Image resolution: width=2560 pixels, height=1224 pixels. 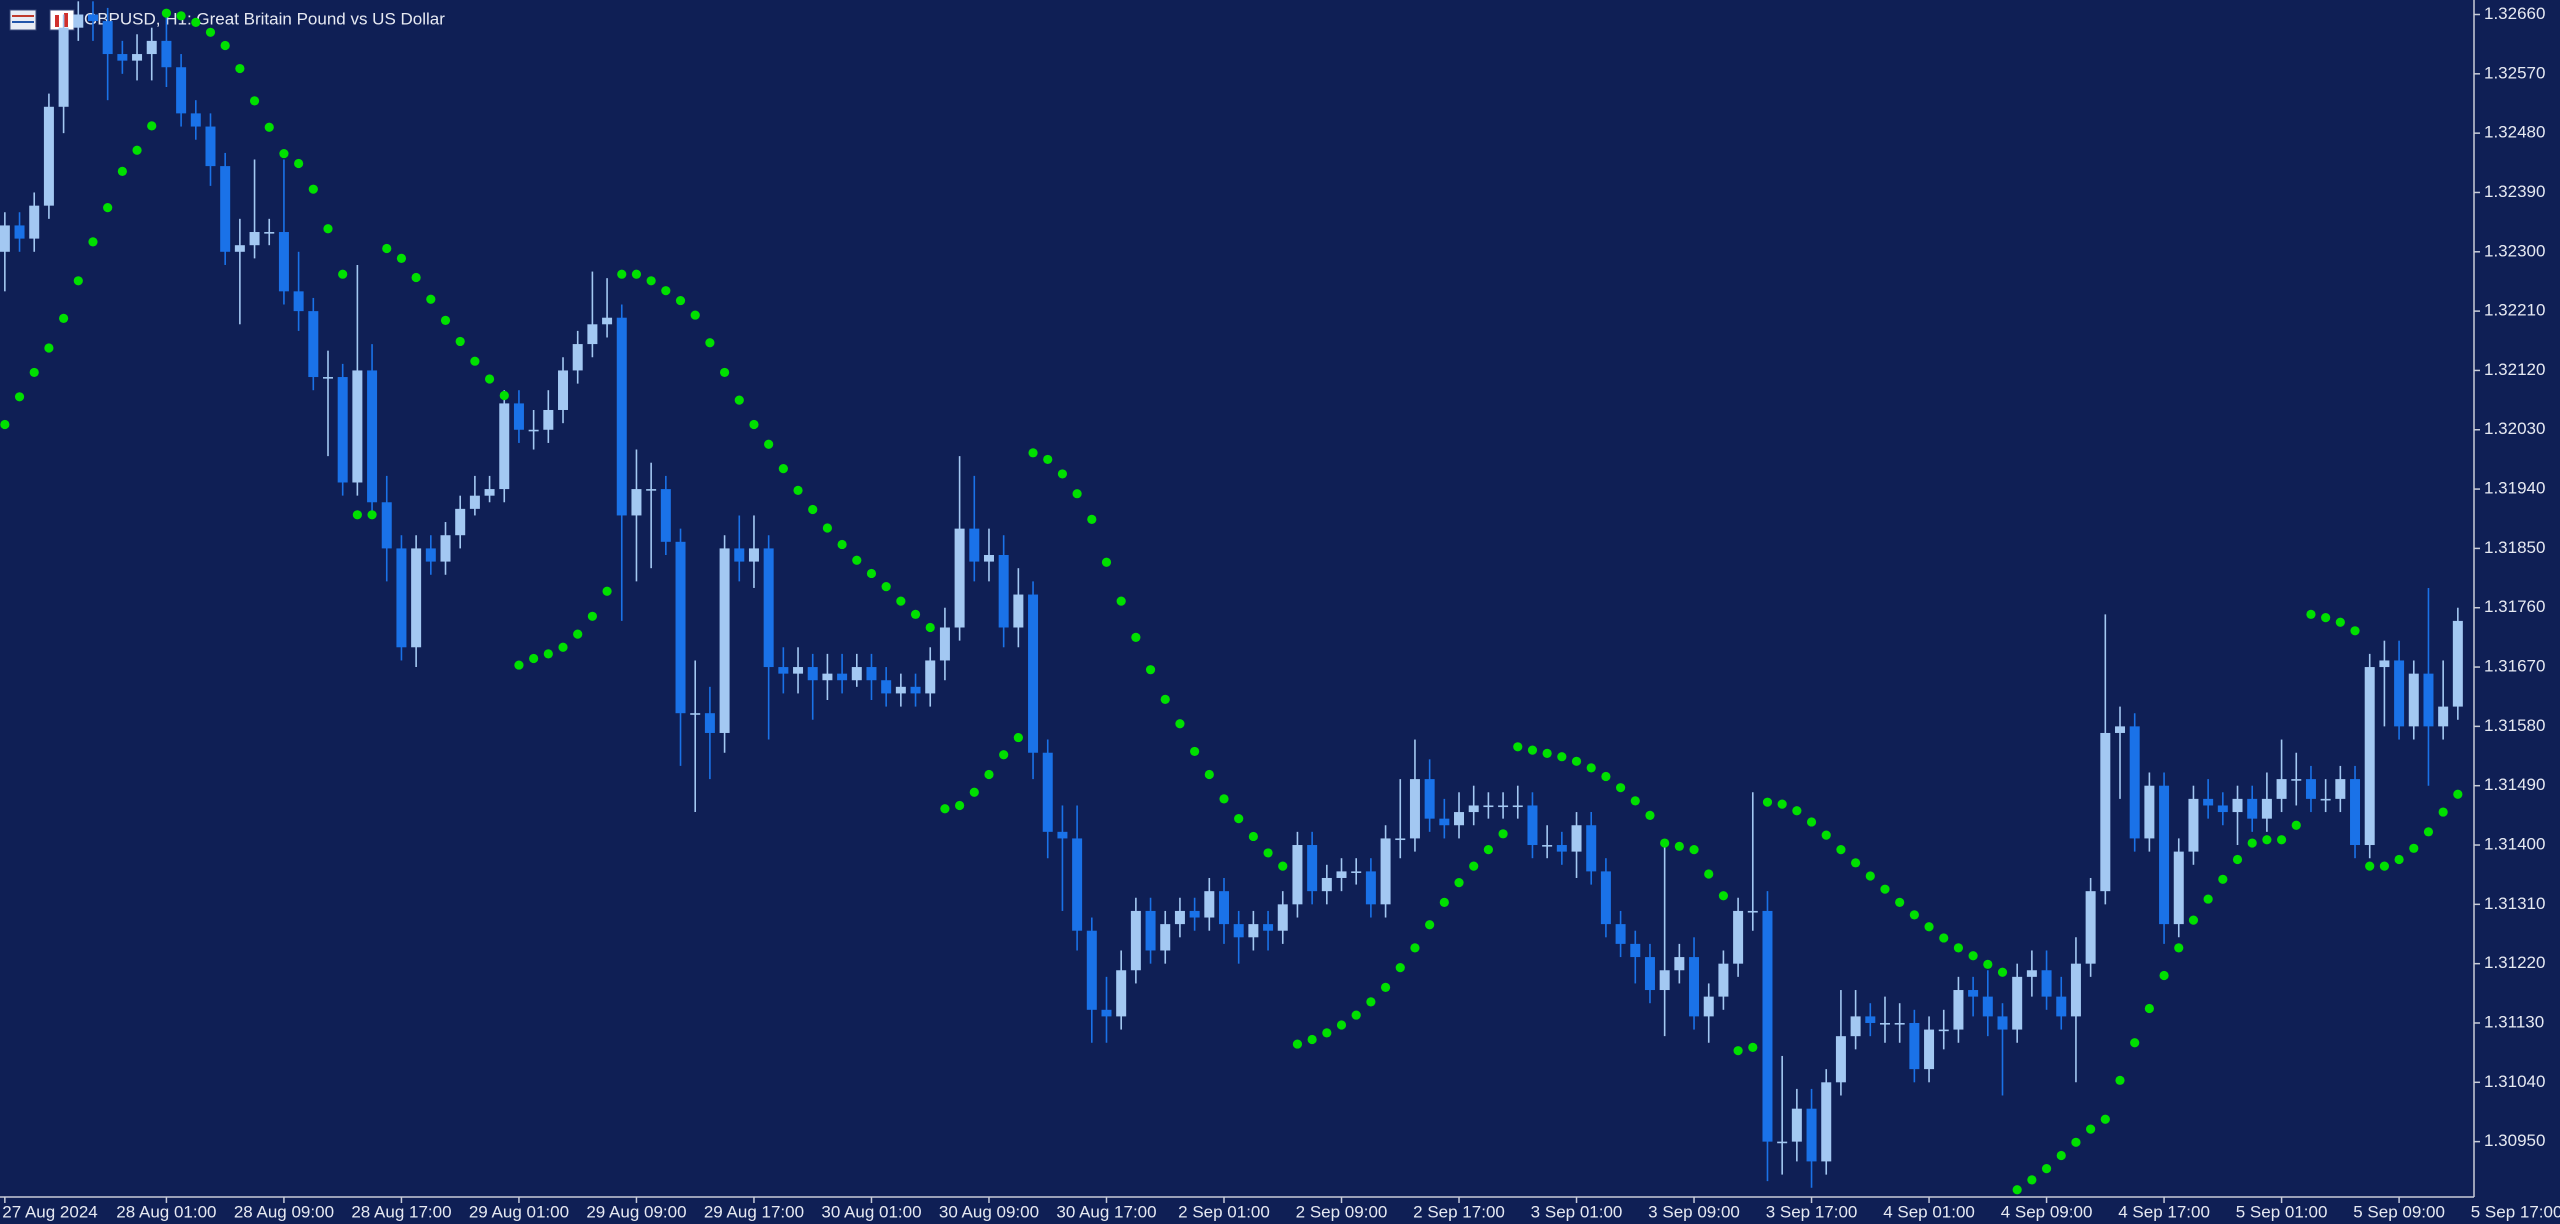 What do you see at coordinates (2282, 1211) in the screenshot?
I see `x-tick-label: 5 Sep 01:00` at bounding box center [2282, 1211].